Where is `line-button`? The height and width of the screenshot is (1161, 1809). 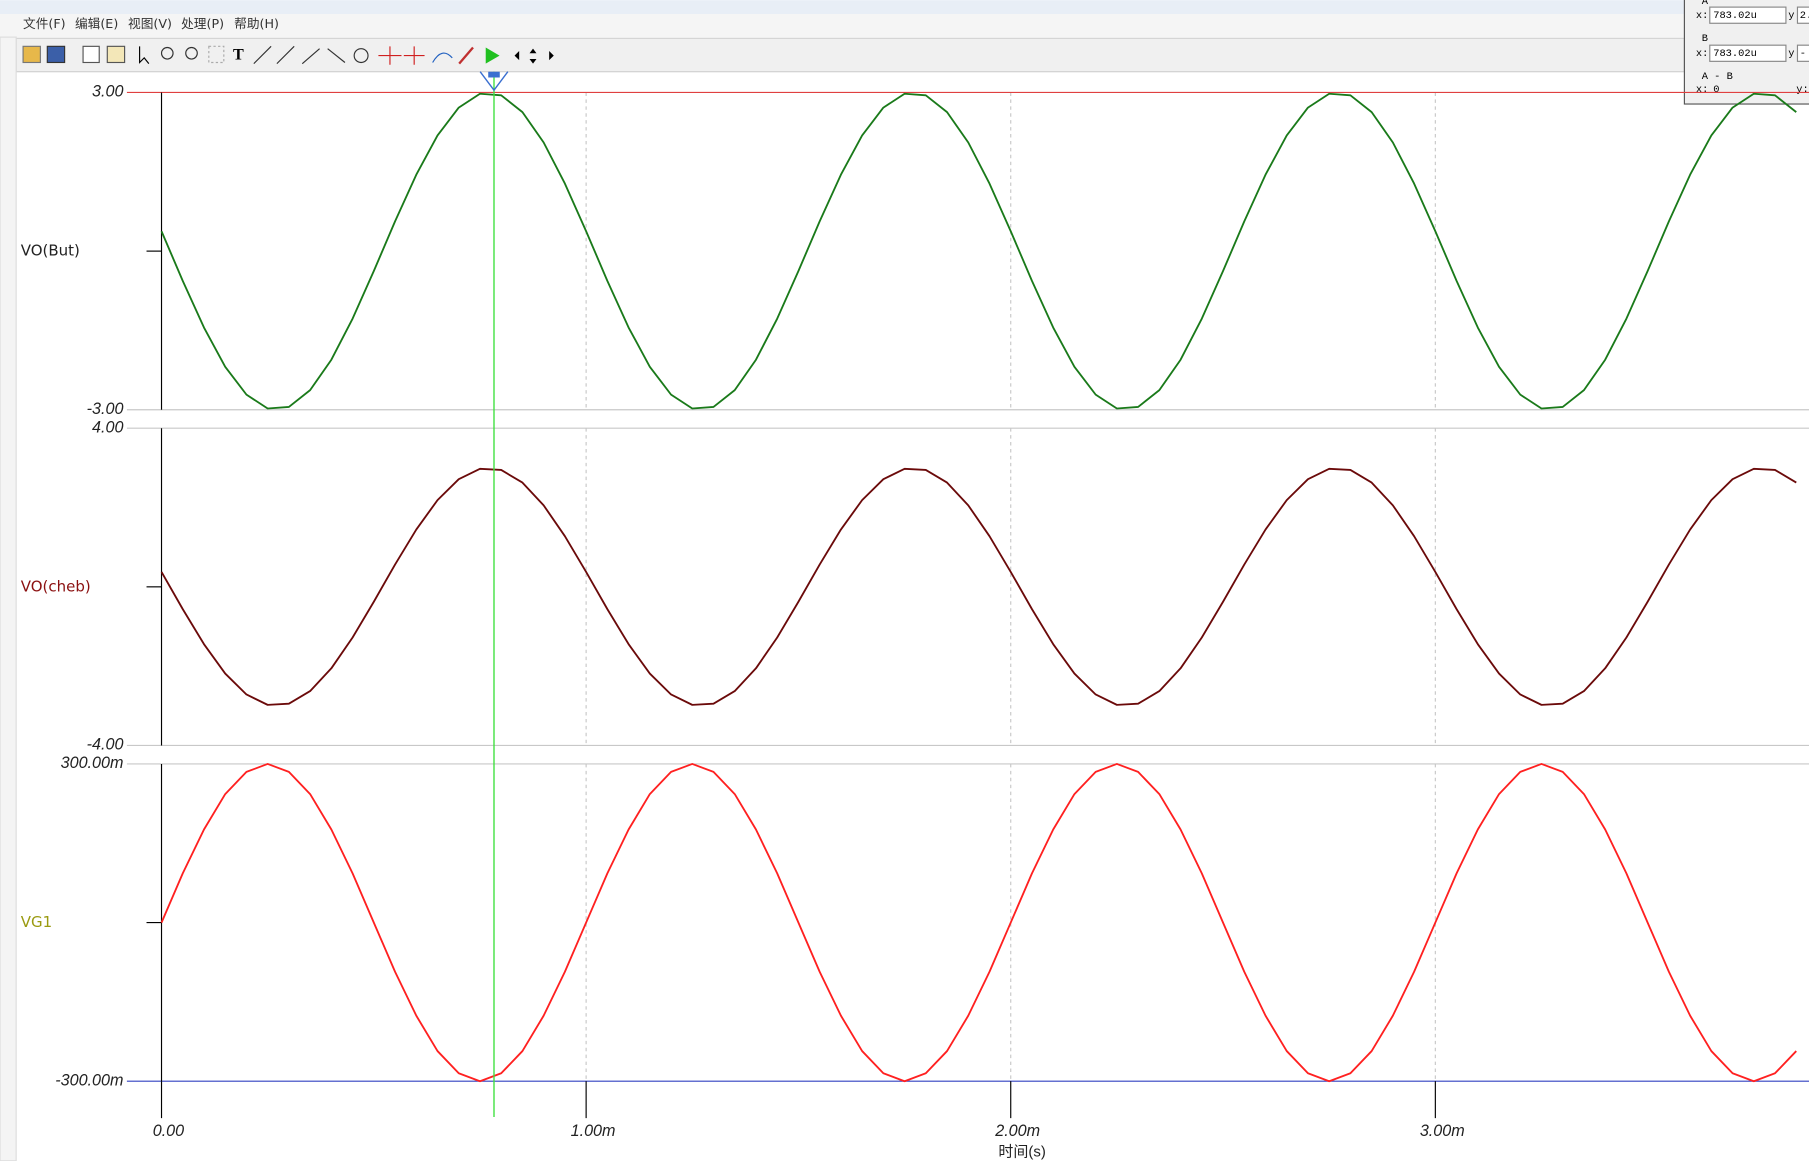
line-button is located at coordinates (336, 55).